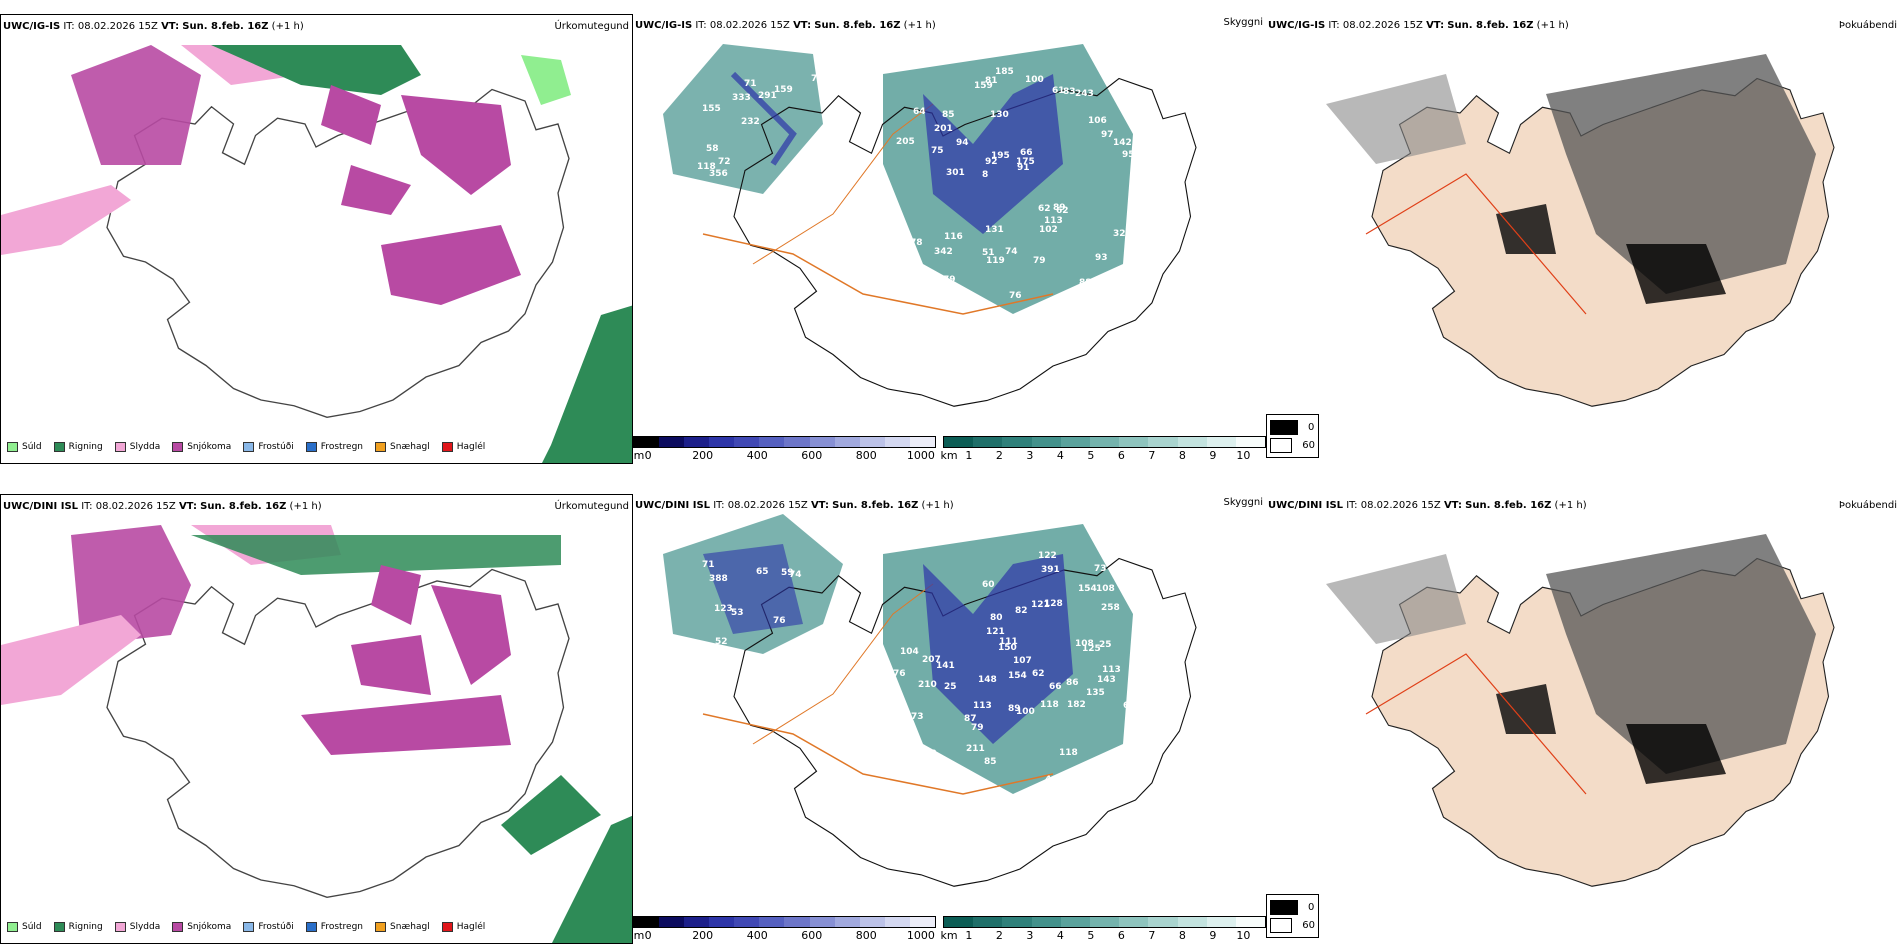  I want to click on snow-depth-label: 64, so click(919, 112).